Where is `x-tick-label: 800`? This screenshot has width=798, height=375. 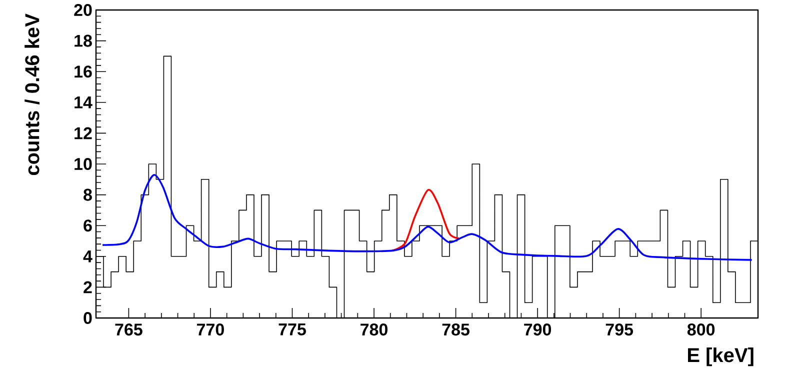
x-tick-label: 800 is located at coordinates (701, 330).